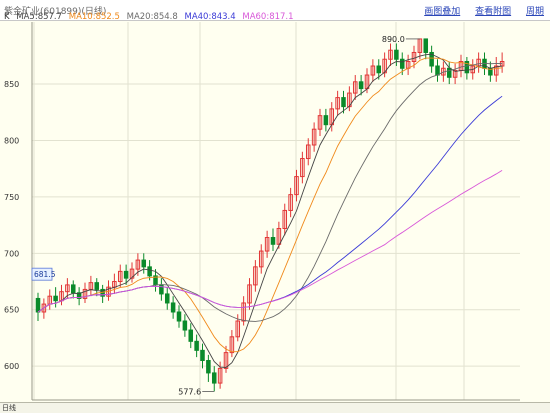 Image resolution: width=550 pixels, height=413 pixels. I want to click on window-title: 紫金矿业(601899)(日线), so click(55, 12).